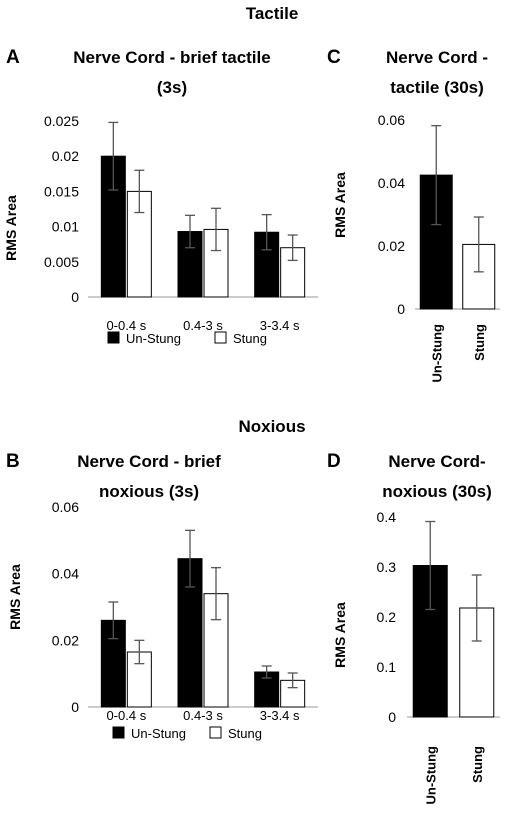 The height and width of the screenshot is (819, 505). Describe the element at coordinates (437, 87) in the screenshot. I see `chart-title-line: tactile (30s)` at that location.